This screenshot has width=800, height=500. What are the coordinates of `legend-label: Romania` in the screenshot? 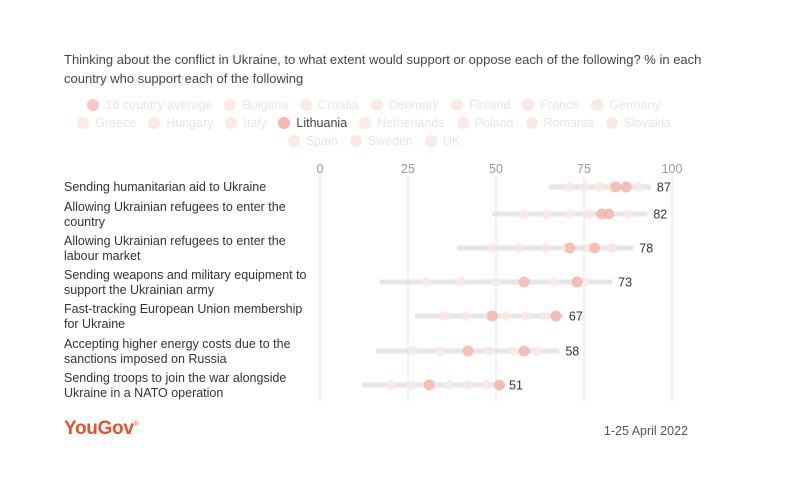 It's located at (568, 123).